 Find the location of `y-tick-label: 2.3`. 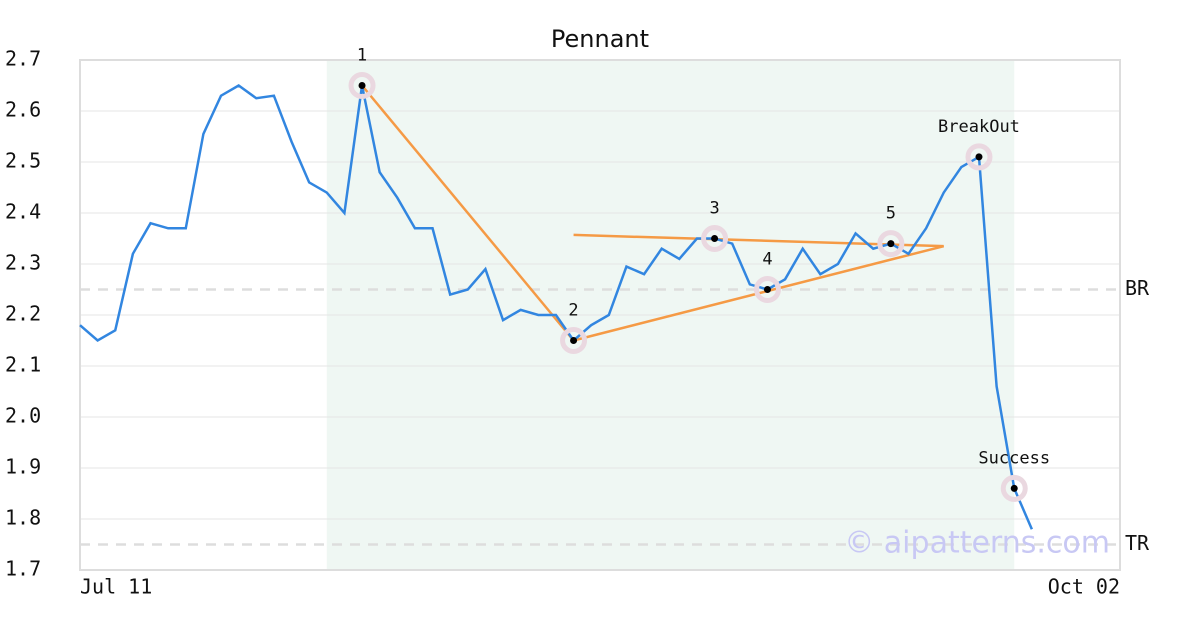

y-tick-label: 2.3 is located at coordinates (23, 263).